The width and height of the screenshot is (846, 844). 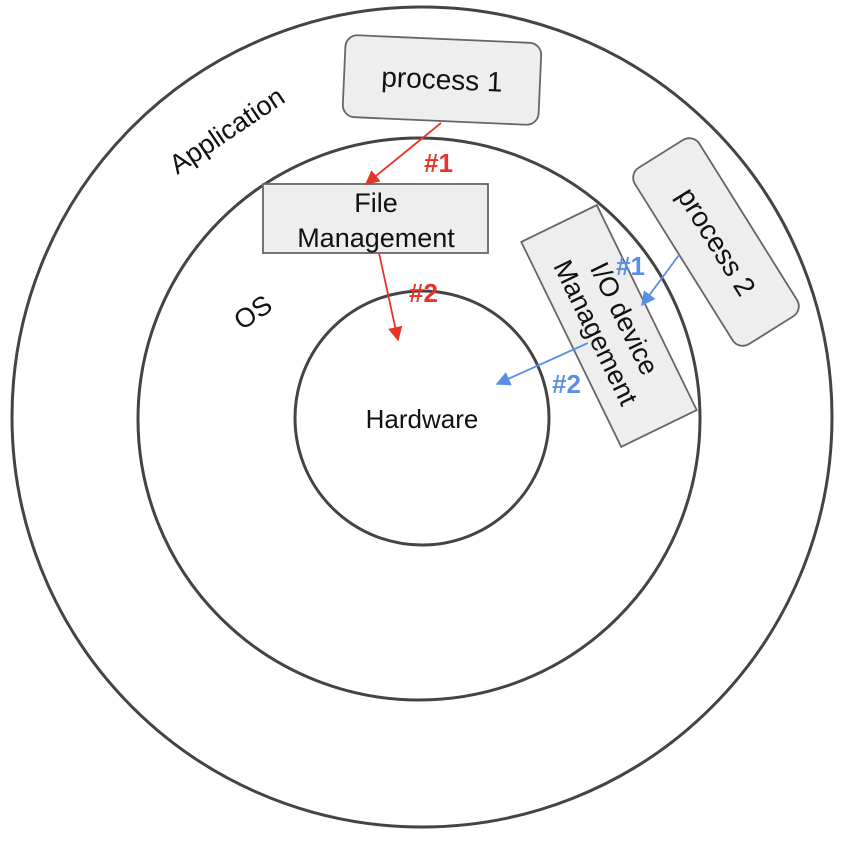 I want to click on red-arrow-file-to-hardware, so click(x=390, y=297).